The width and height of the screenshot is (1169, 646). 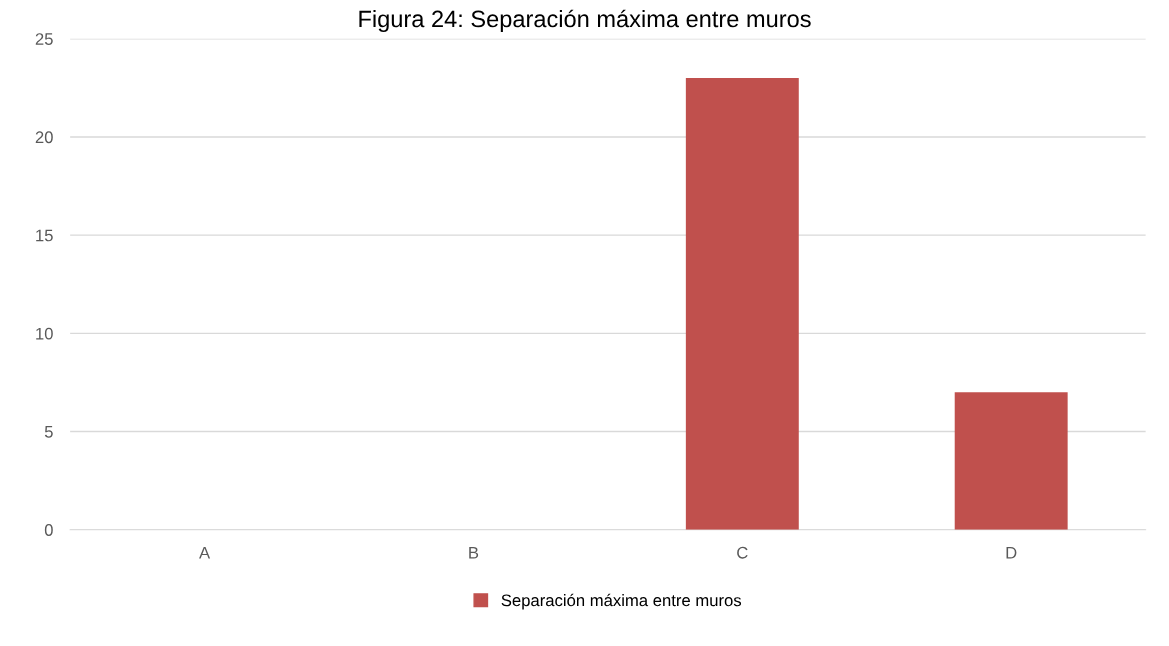 I want to click on y-tick-label: 0, so click(x=48, y=530).